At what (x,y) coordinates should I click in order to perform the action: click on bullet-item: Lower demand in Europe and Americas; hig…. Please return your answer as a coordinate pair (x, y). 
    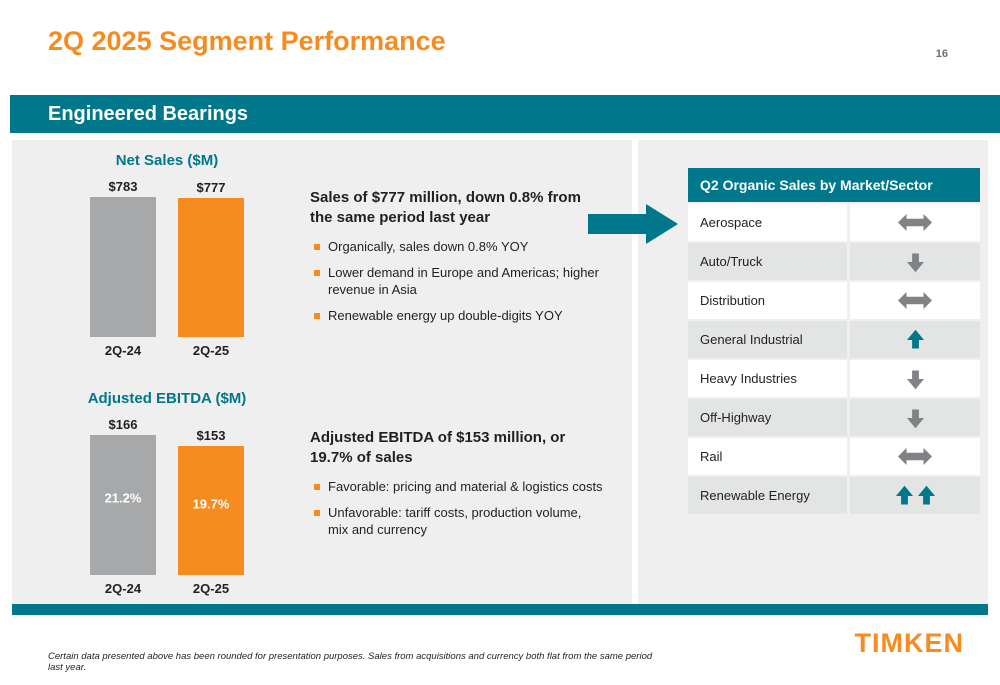
    Looking at the image, I should click on (457, 282).